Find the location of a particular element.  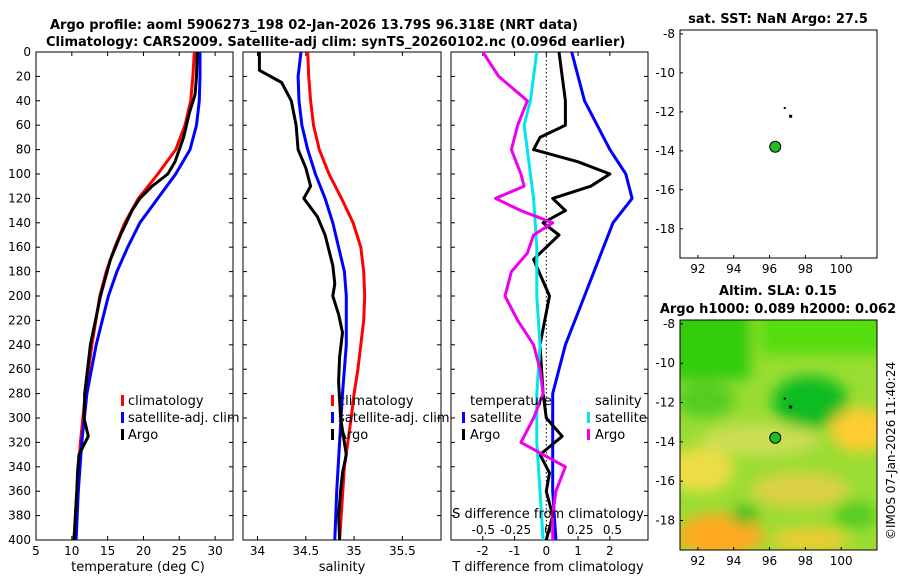

y-tick-label: 180 is located at coordinates (19, 272).